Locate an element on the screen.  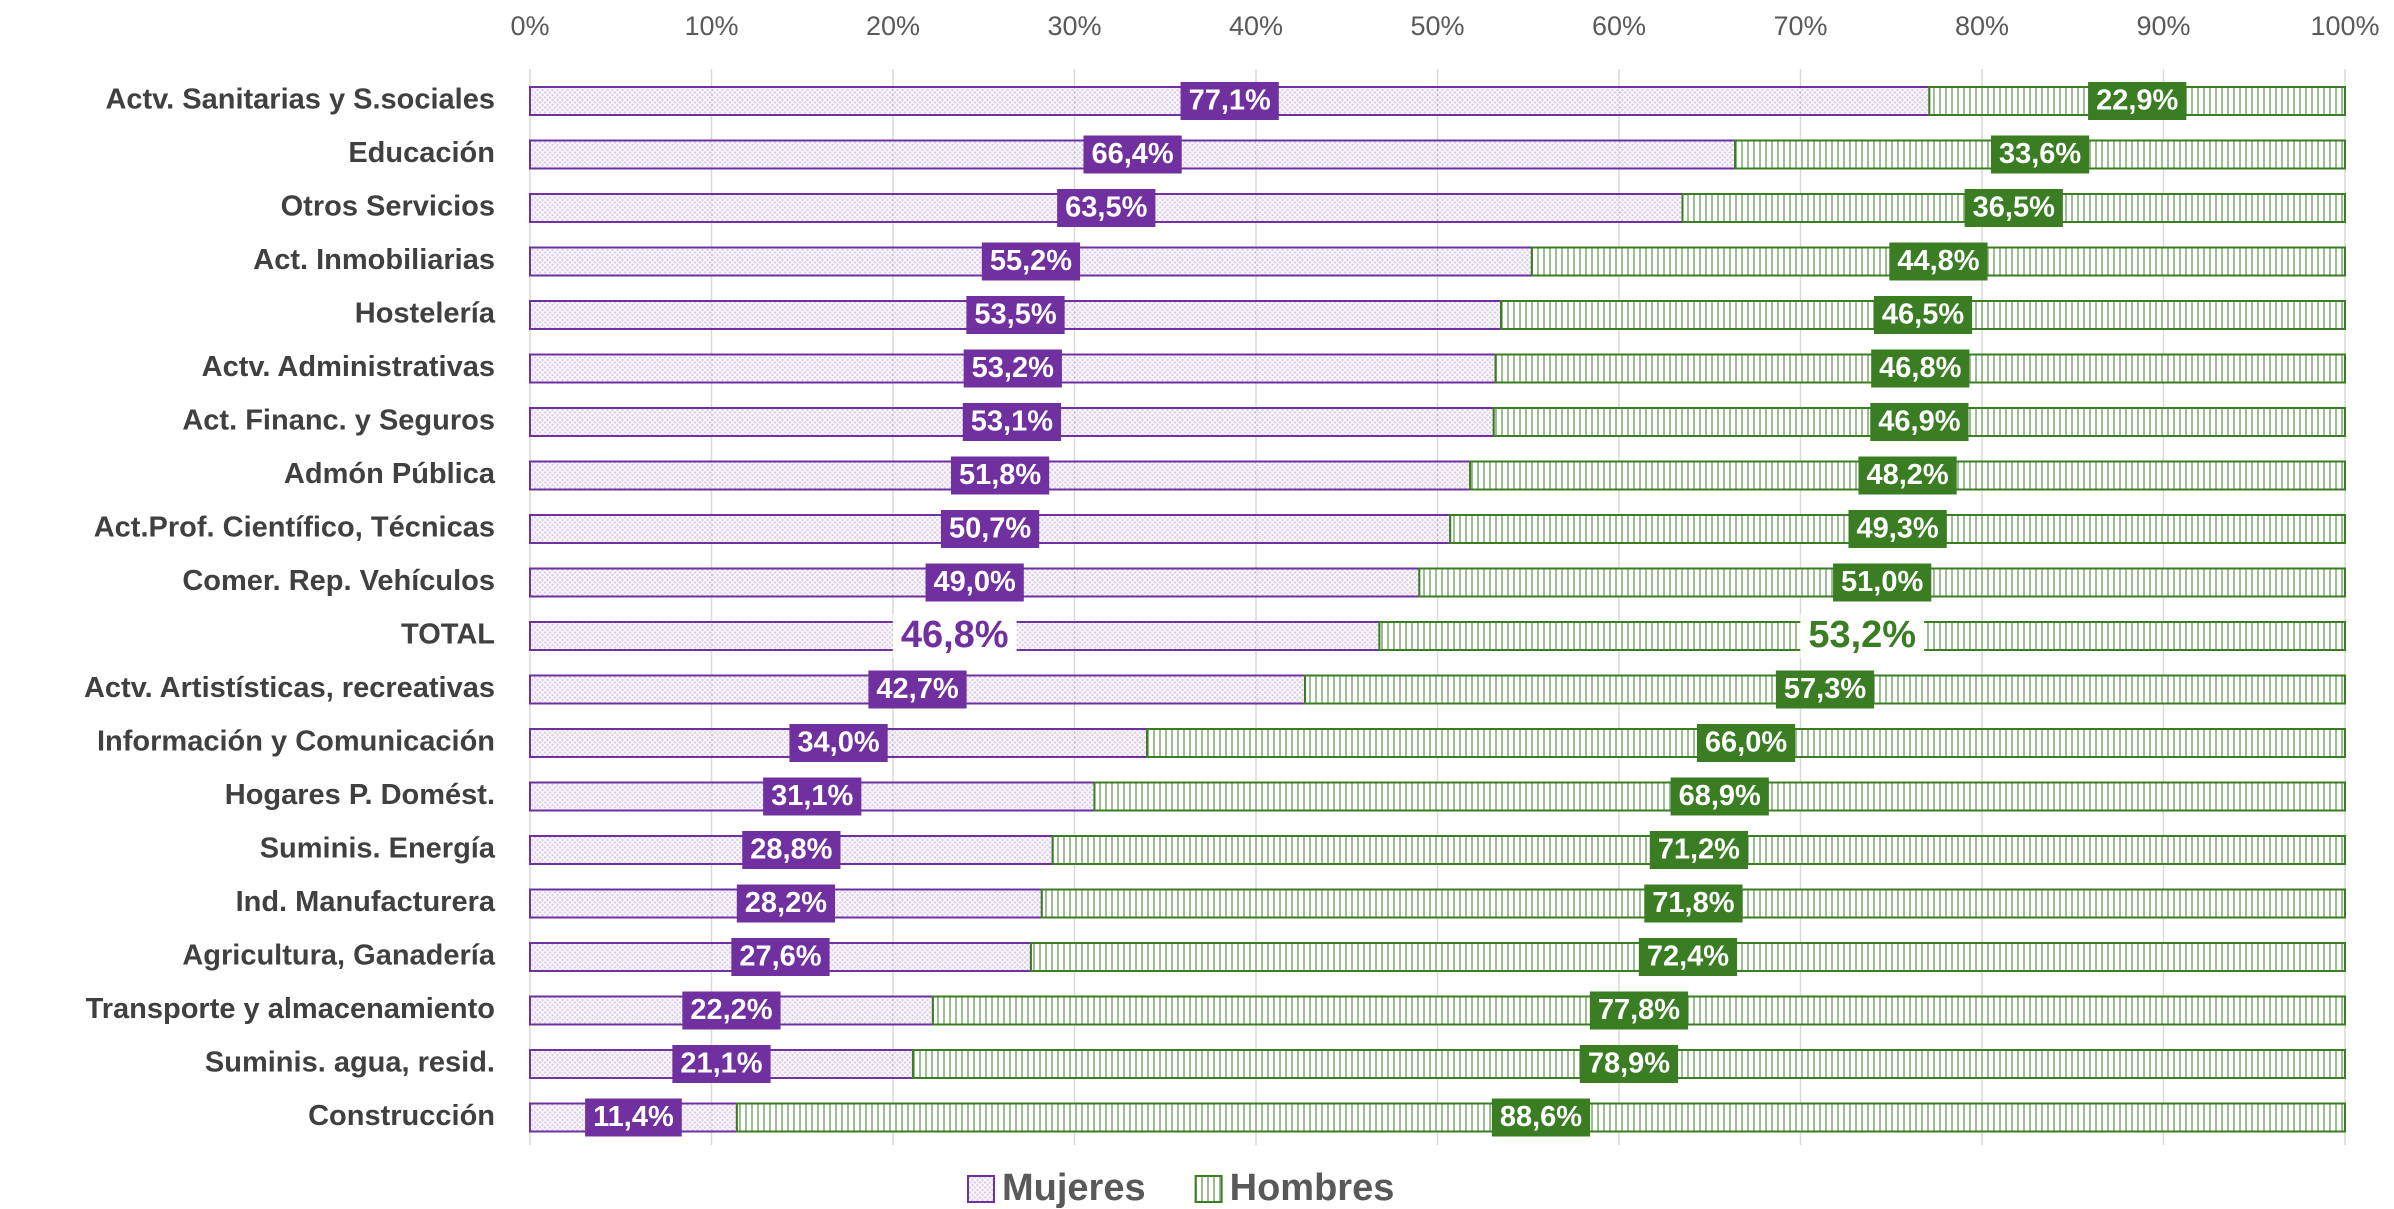
value-label: 49,0% is located at coordinates (975, 582).